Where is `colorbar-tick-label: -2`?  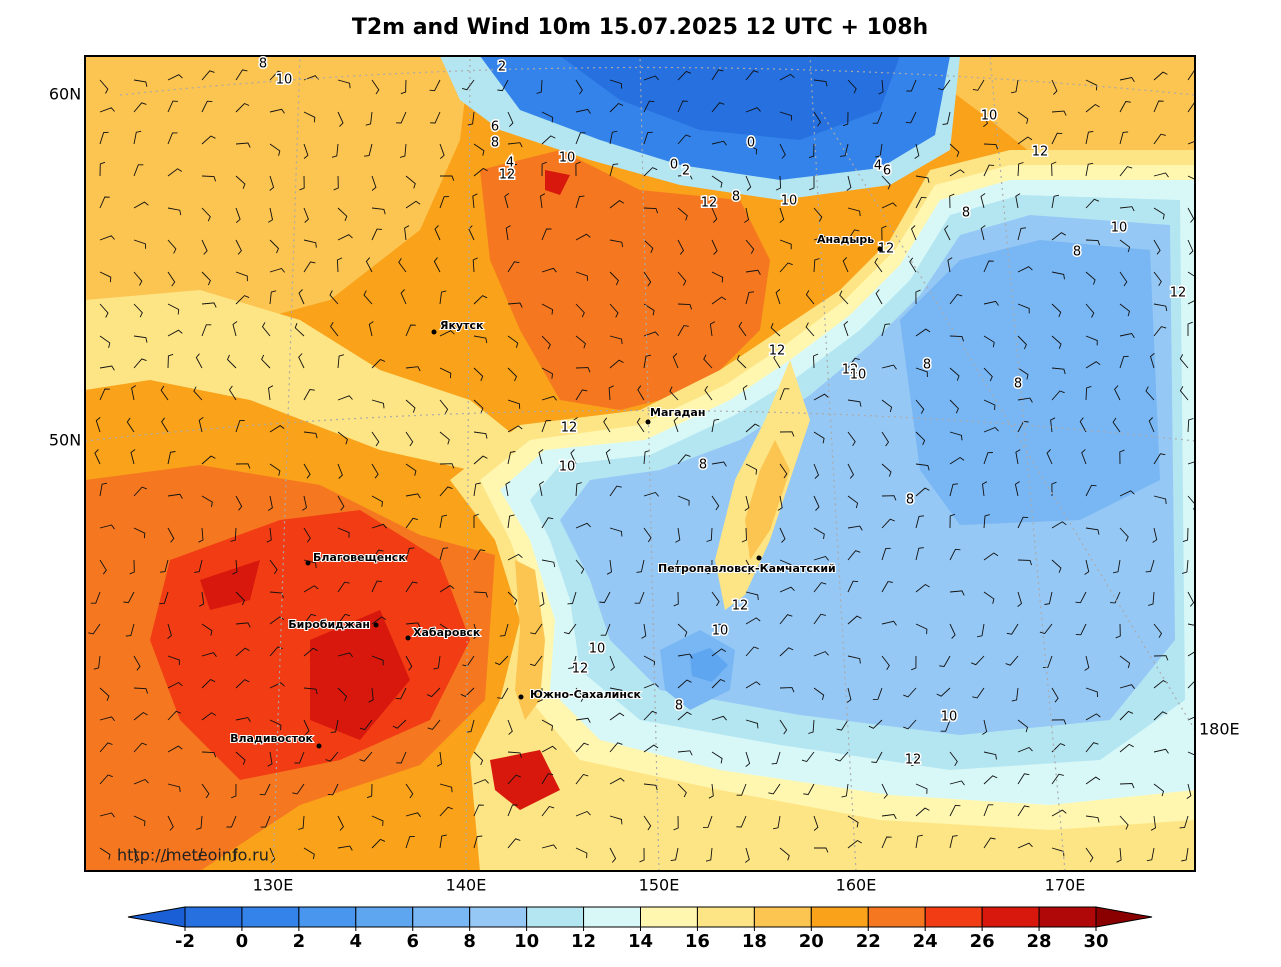
colorbar-tick-label: -2 is located at coordinates (185, 941).